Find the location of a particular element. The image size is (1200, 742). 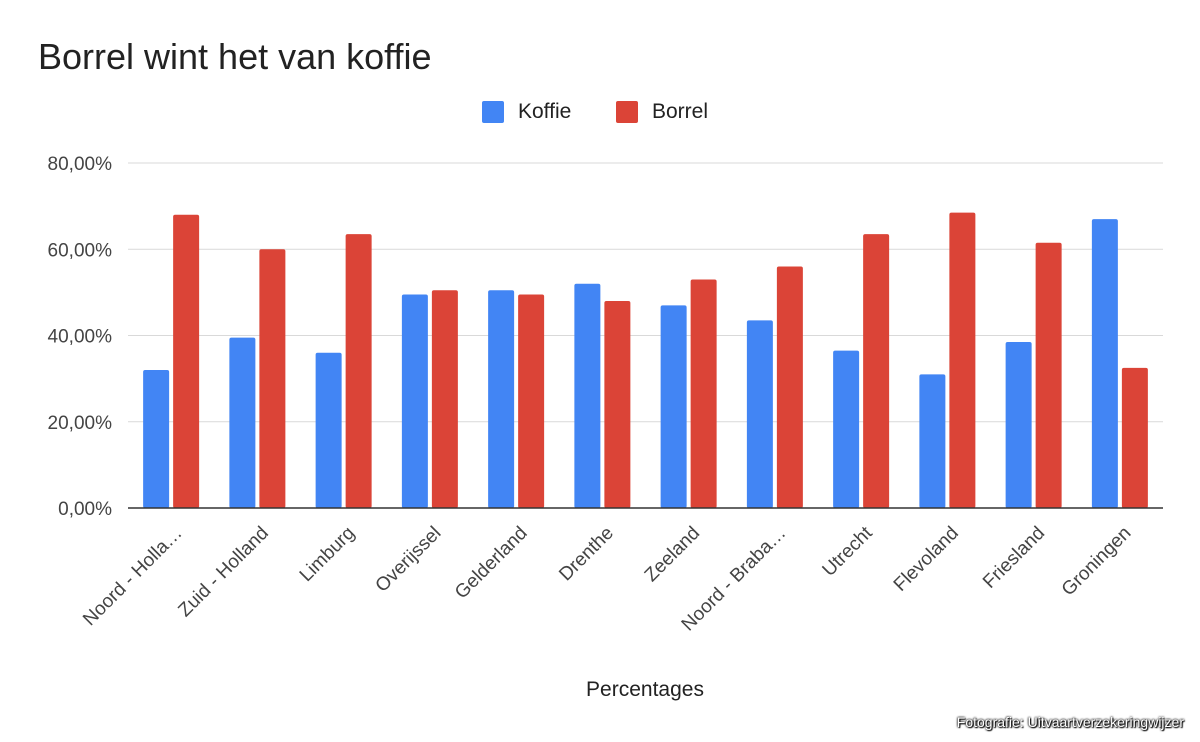

x-axis-title: Percentages is located at coordinates (645, 689).